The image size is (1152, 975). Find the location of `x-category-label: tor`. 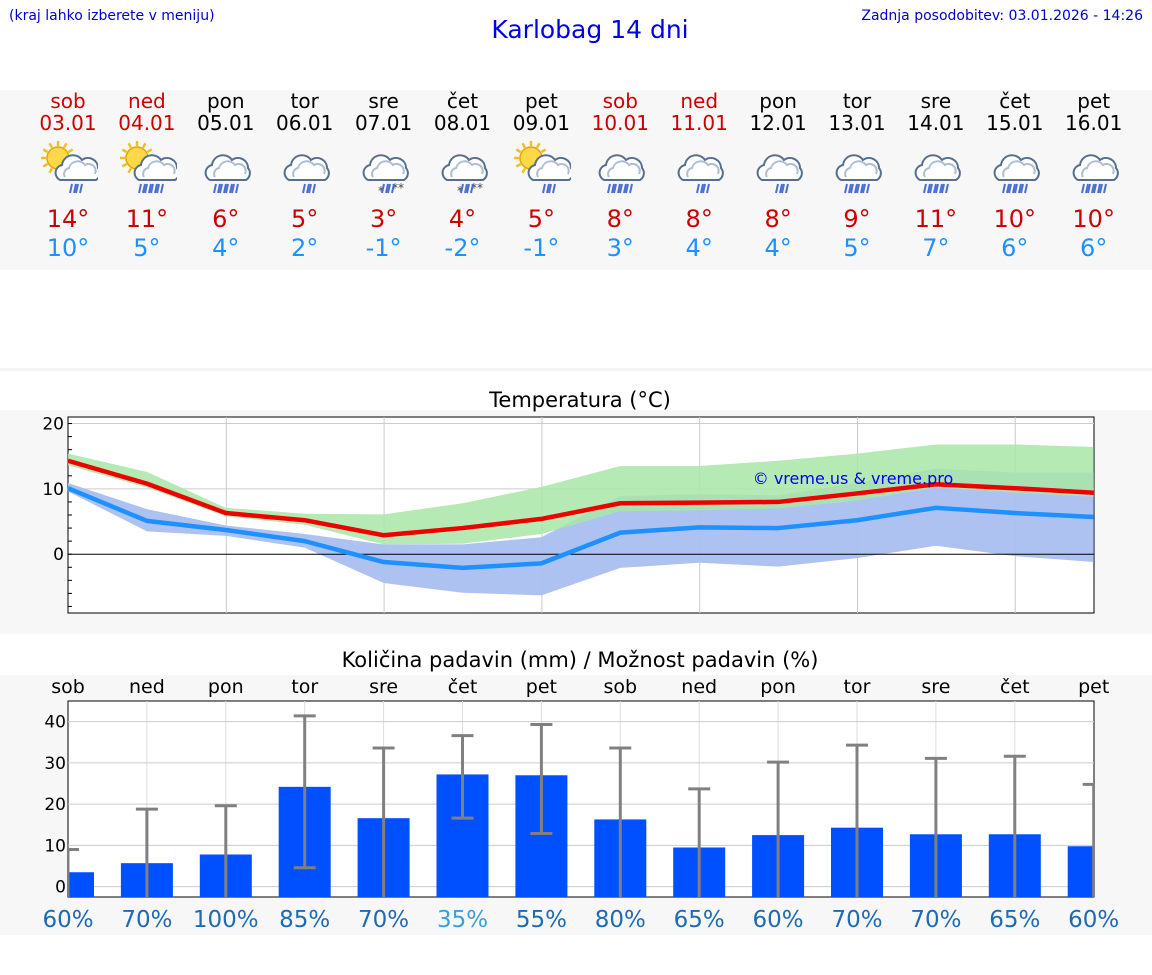

x-category-label: tor is located at coordinates (857, 687).